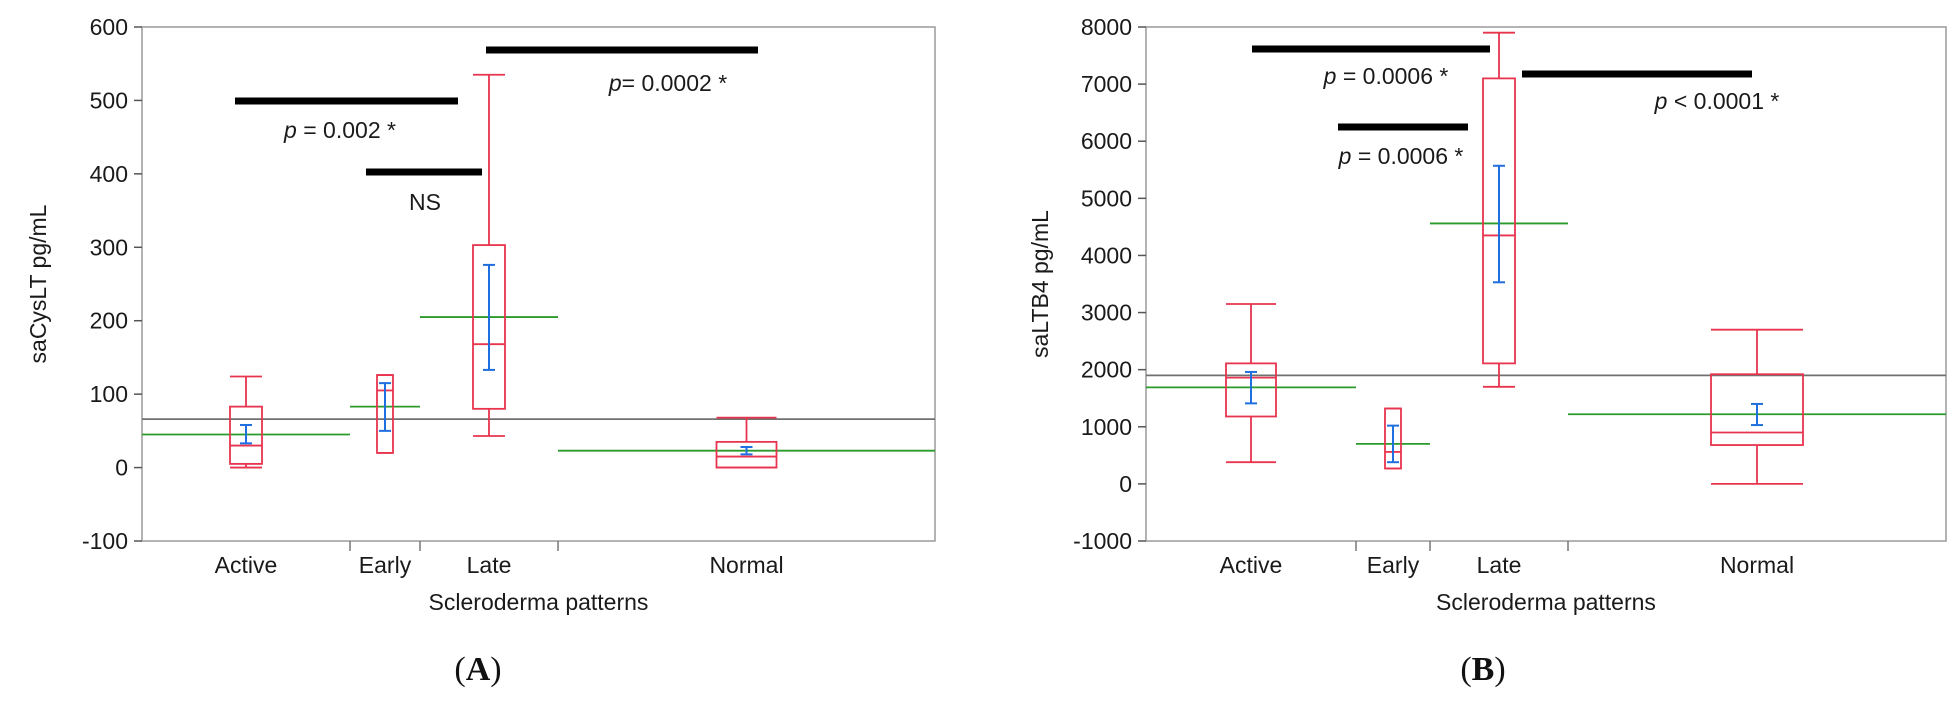 This screenshot has height=708, width=1960. Describe the element at coordinates (109, 394) in the screenshot. I see `a-y-tick-label: 100` at that location.